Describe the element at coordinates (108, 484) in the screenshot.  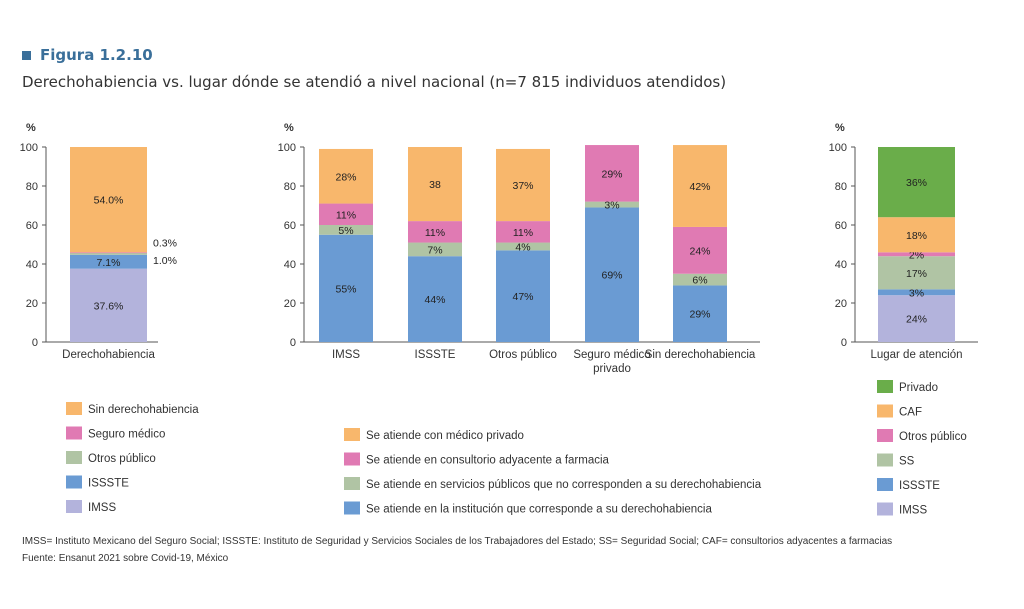
I see `derechohabiencia-legend-label-3: ISSSTE` at that location.